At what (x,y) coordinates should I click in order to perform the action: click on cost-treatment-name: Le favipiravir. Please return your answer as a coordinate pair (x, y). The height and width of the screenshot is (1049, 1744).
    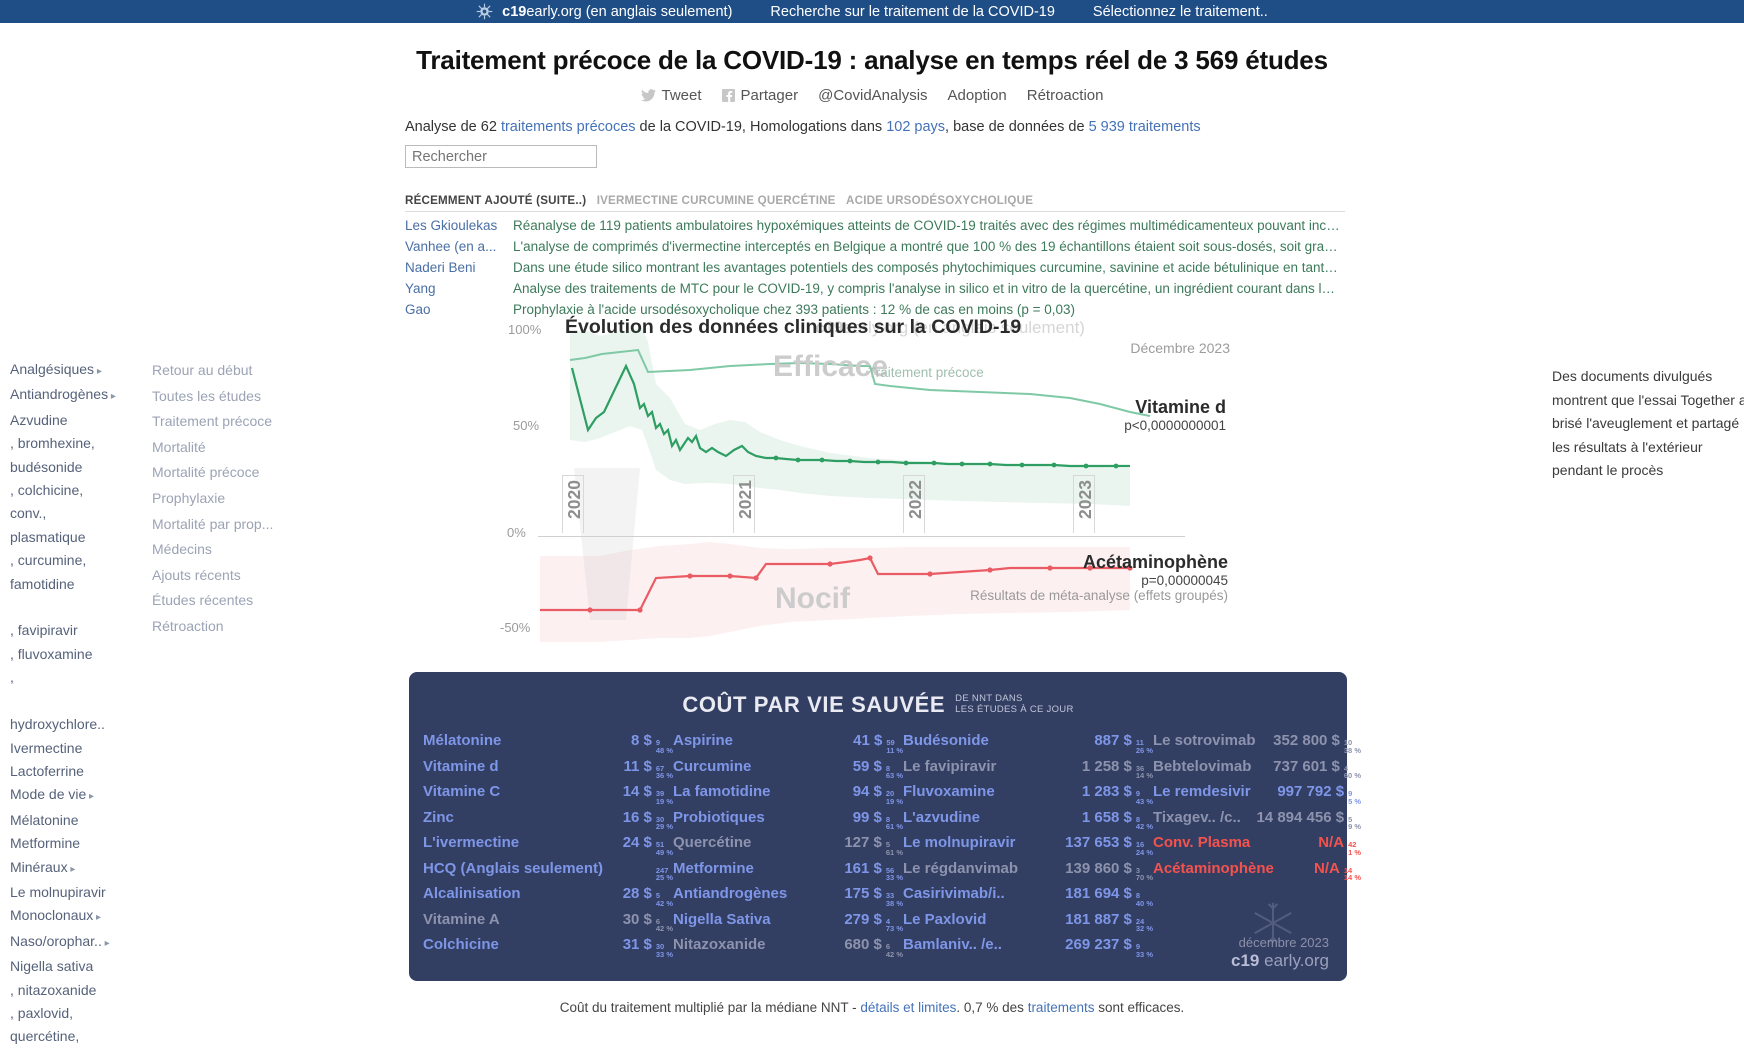
    Looking at the image, I should click on (950, 766).